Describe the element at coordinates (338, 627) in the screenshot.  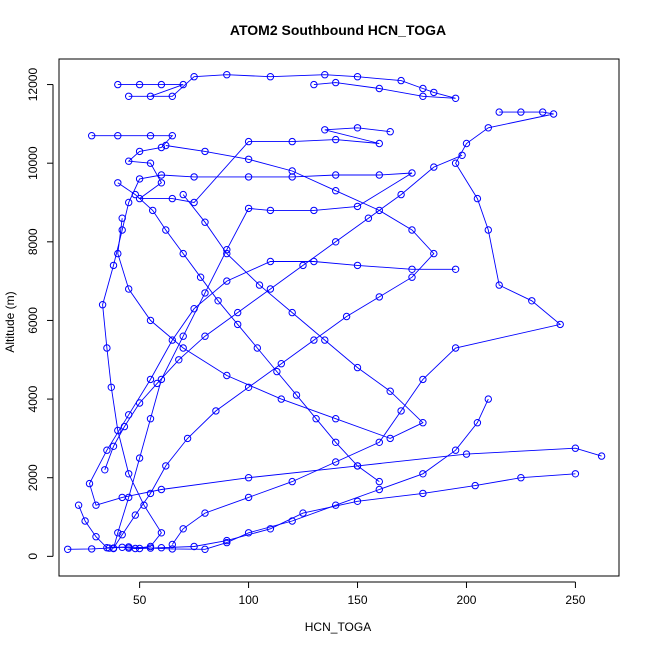
I see `x-axis-label: HCN_TOGA` at that location.